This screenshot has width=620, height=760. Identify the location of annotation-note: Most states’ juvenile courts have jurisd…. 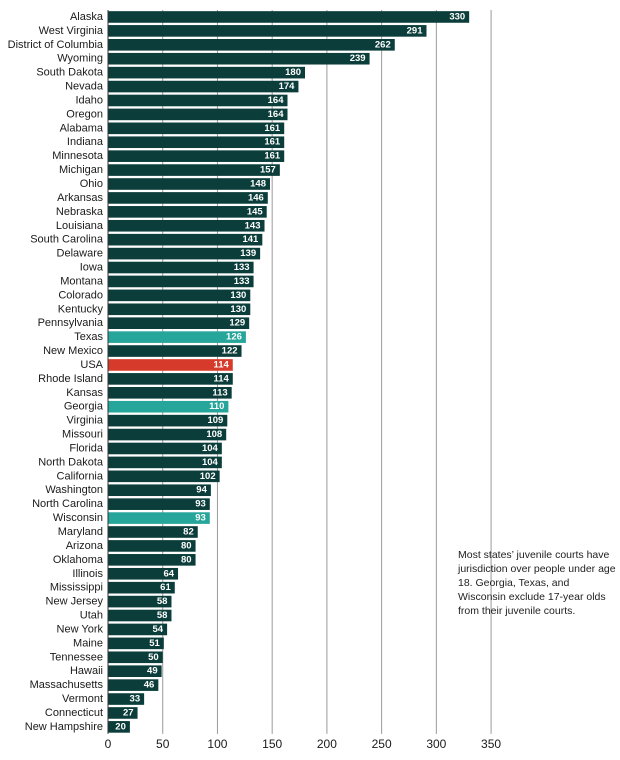
(537, 583).